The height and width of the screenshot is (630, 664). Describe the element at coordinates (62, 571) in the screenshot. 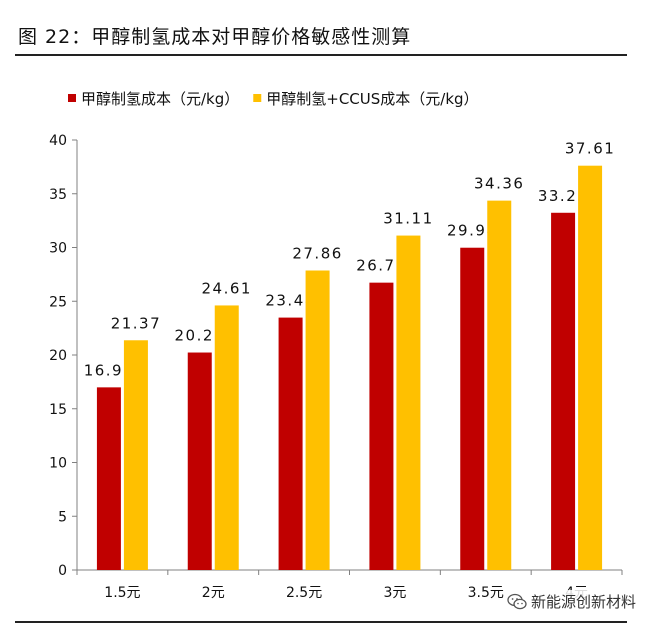

I see `y-tick-label: 0` at that location.